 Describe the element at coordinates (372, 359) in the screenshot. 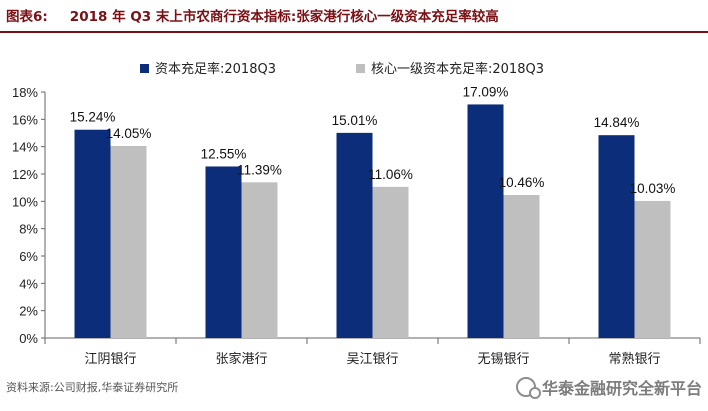

I see `category-label: 吴江银行` at that location.